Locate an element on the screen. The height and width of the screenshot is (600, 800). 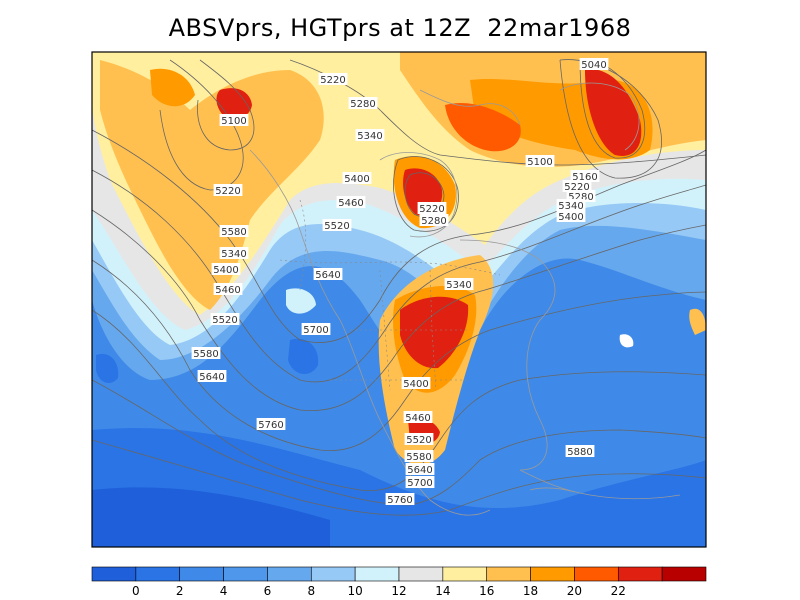
map-title: ABSVprs, HGTprs at 12Z 22mar1968 is located at coordinates (400, 28).